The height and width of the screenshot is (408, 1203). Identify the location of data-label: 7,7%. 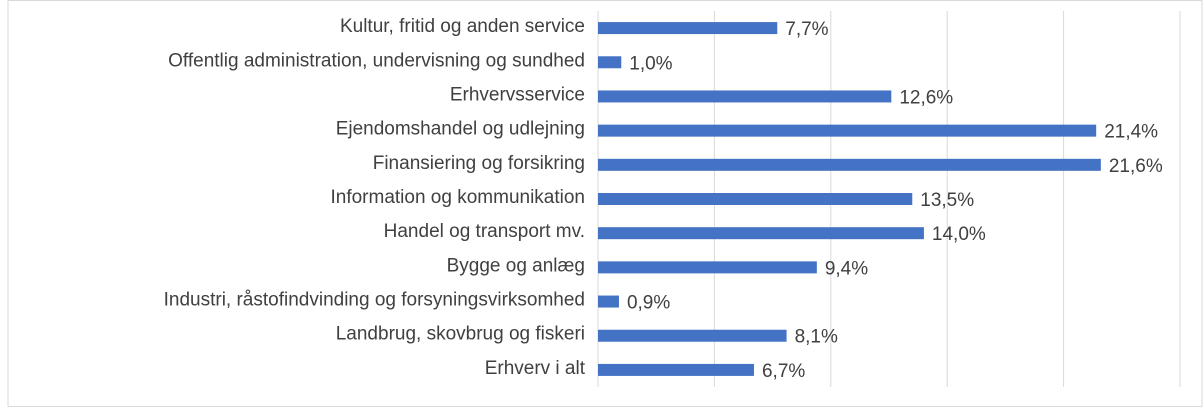
(806, 29).